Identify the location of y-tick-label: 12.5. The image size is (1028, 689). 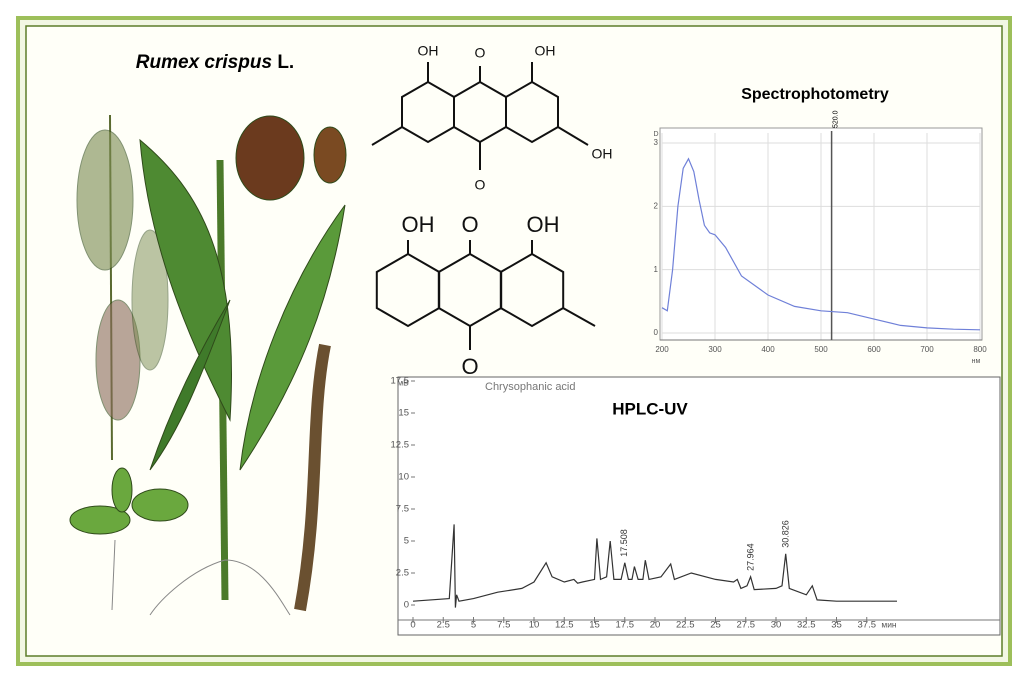
(400, 445).